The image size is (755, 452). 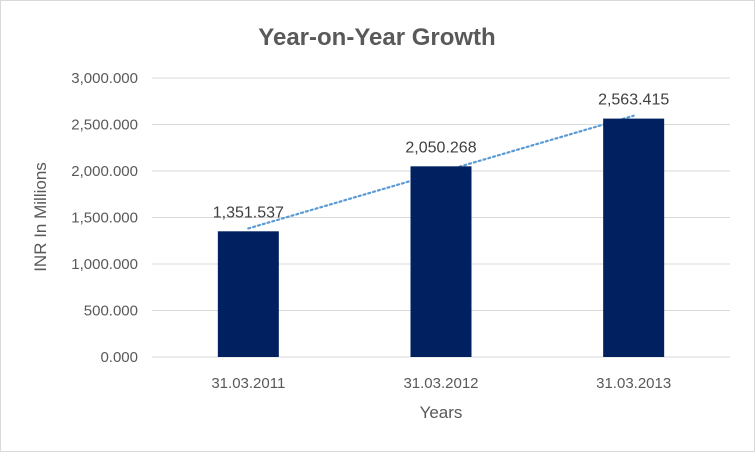 I want to click on x-tick-label: 31.03.2013, so click(x=633, y=383).